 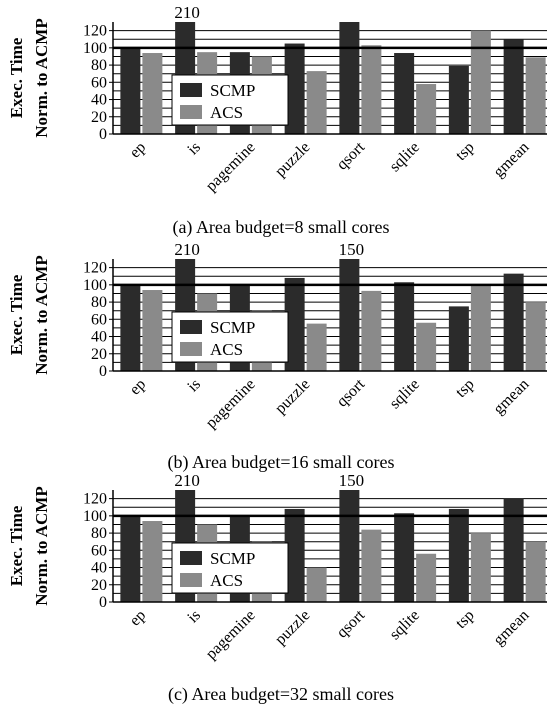 What do you see at coordinates (280, 462) in the screenshot?
I see `caption-2: (b) Area budget=16 small cores` at bounding box center [280, 462].